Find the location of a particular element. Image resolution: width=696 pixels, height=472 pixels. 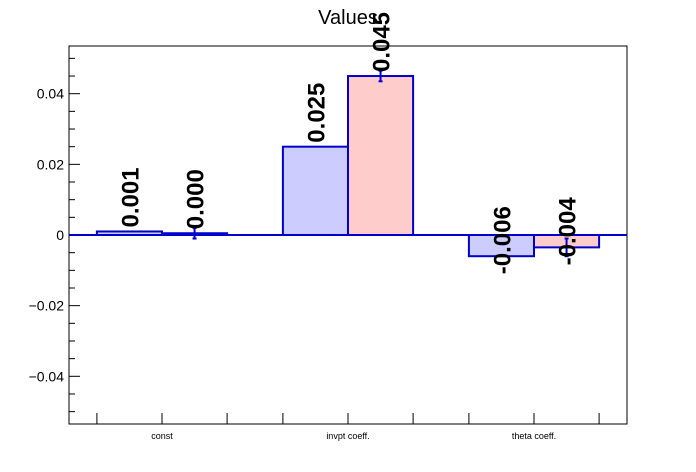

y-tick-label: −0.02 is located at coordinates (47, 306).